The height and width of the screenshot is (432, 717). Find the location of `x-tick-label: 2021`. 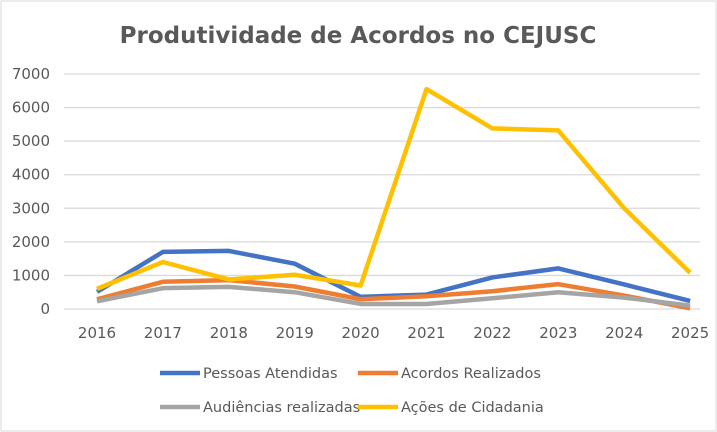

x-tick-label: 2021 is located at coordinates (426, 333).